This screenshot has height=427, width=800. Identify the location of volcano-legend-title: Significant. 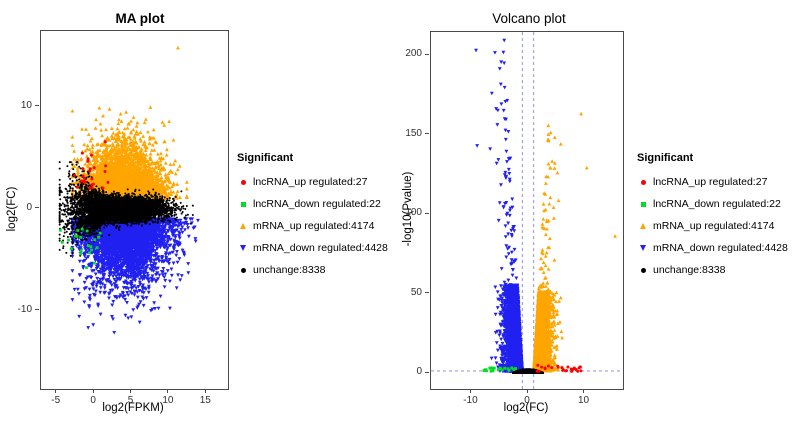
(665, 158).